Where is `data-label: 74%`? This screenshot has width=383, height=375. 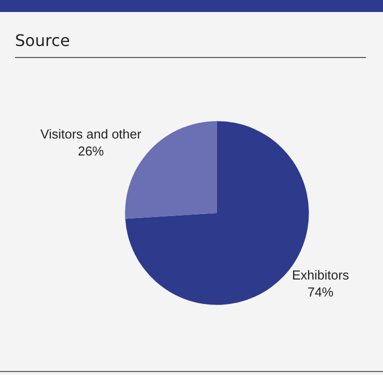 data-label: 74% is located at coordinates (320, 292).